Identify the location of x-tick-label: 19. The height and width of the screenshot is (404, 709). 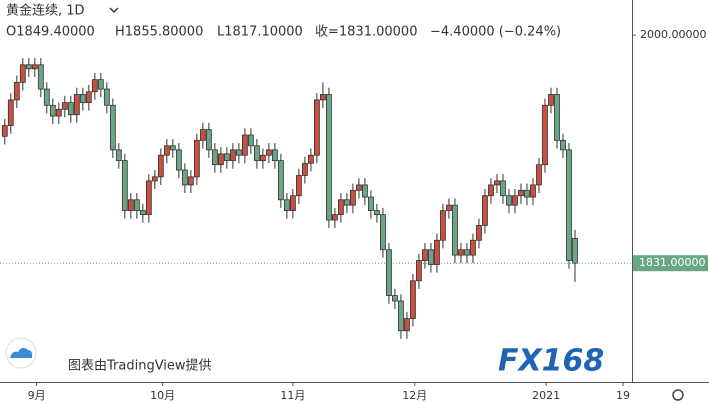
(623, 395).